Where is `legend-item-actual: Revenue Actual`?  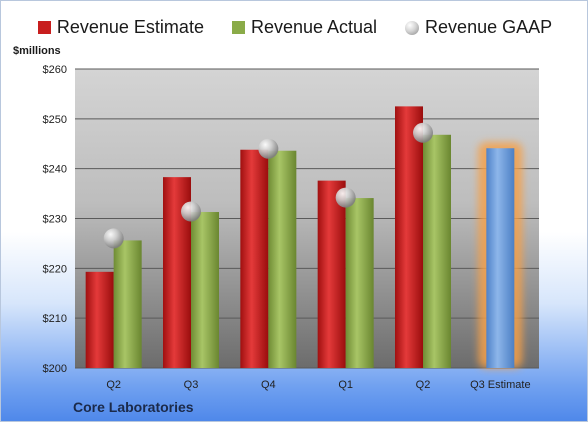 legend-item-actual: Revenue Actual is located at coordinates (304, 27).